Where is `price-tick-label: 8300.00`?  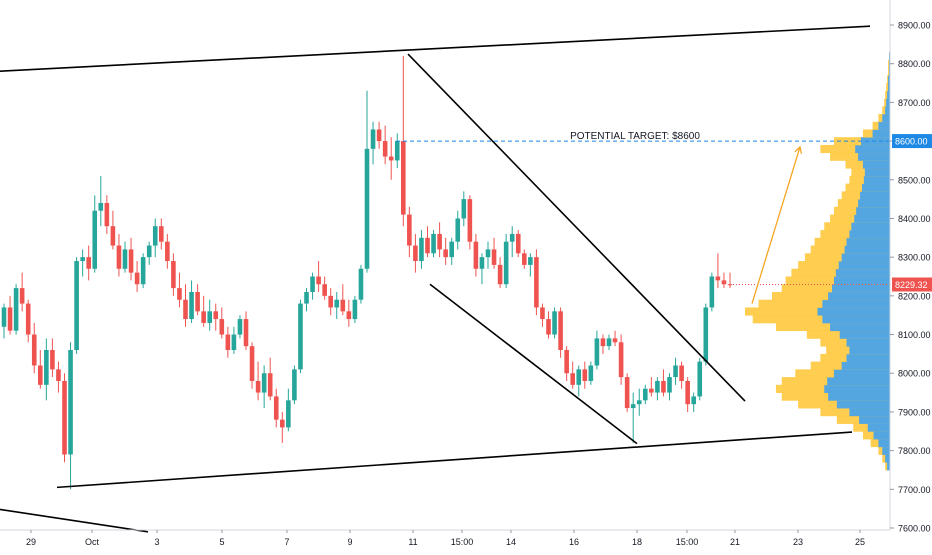 price-tick-label: 8300.00 is located at coordinates (914, 258).